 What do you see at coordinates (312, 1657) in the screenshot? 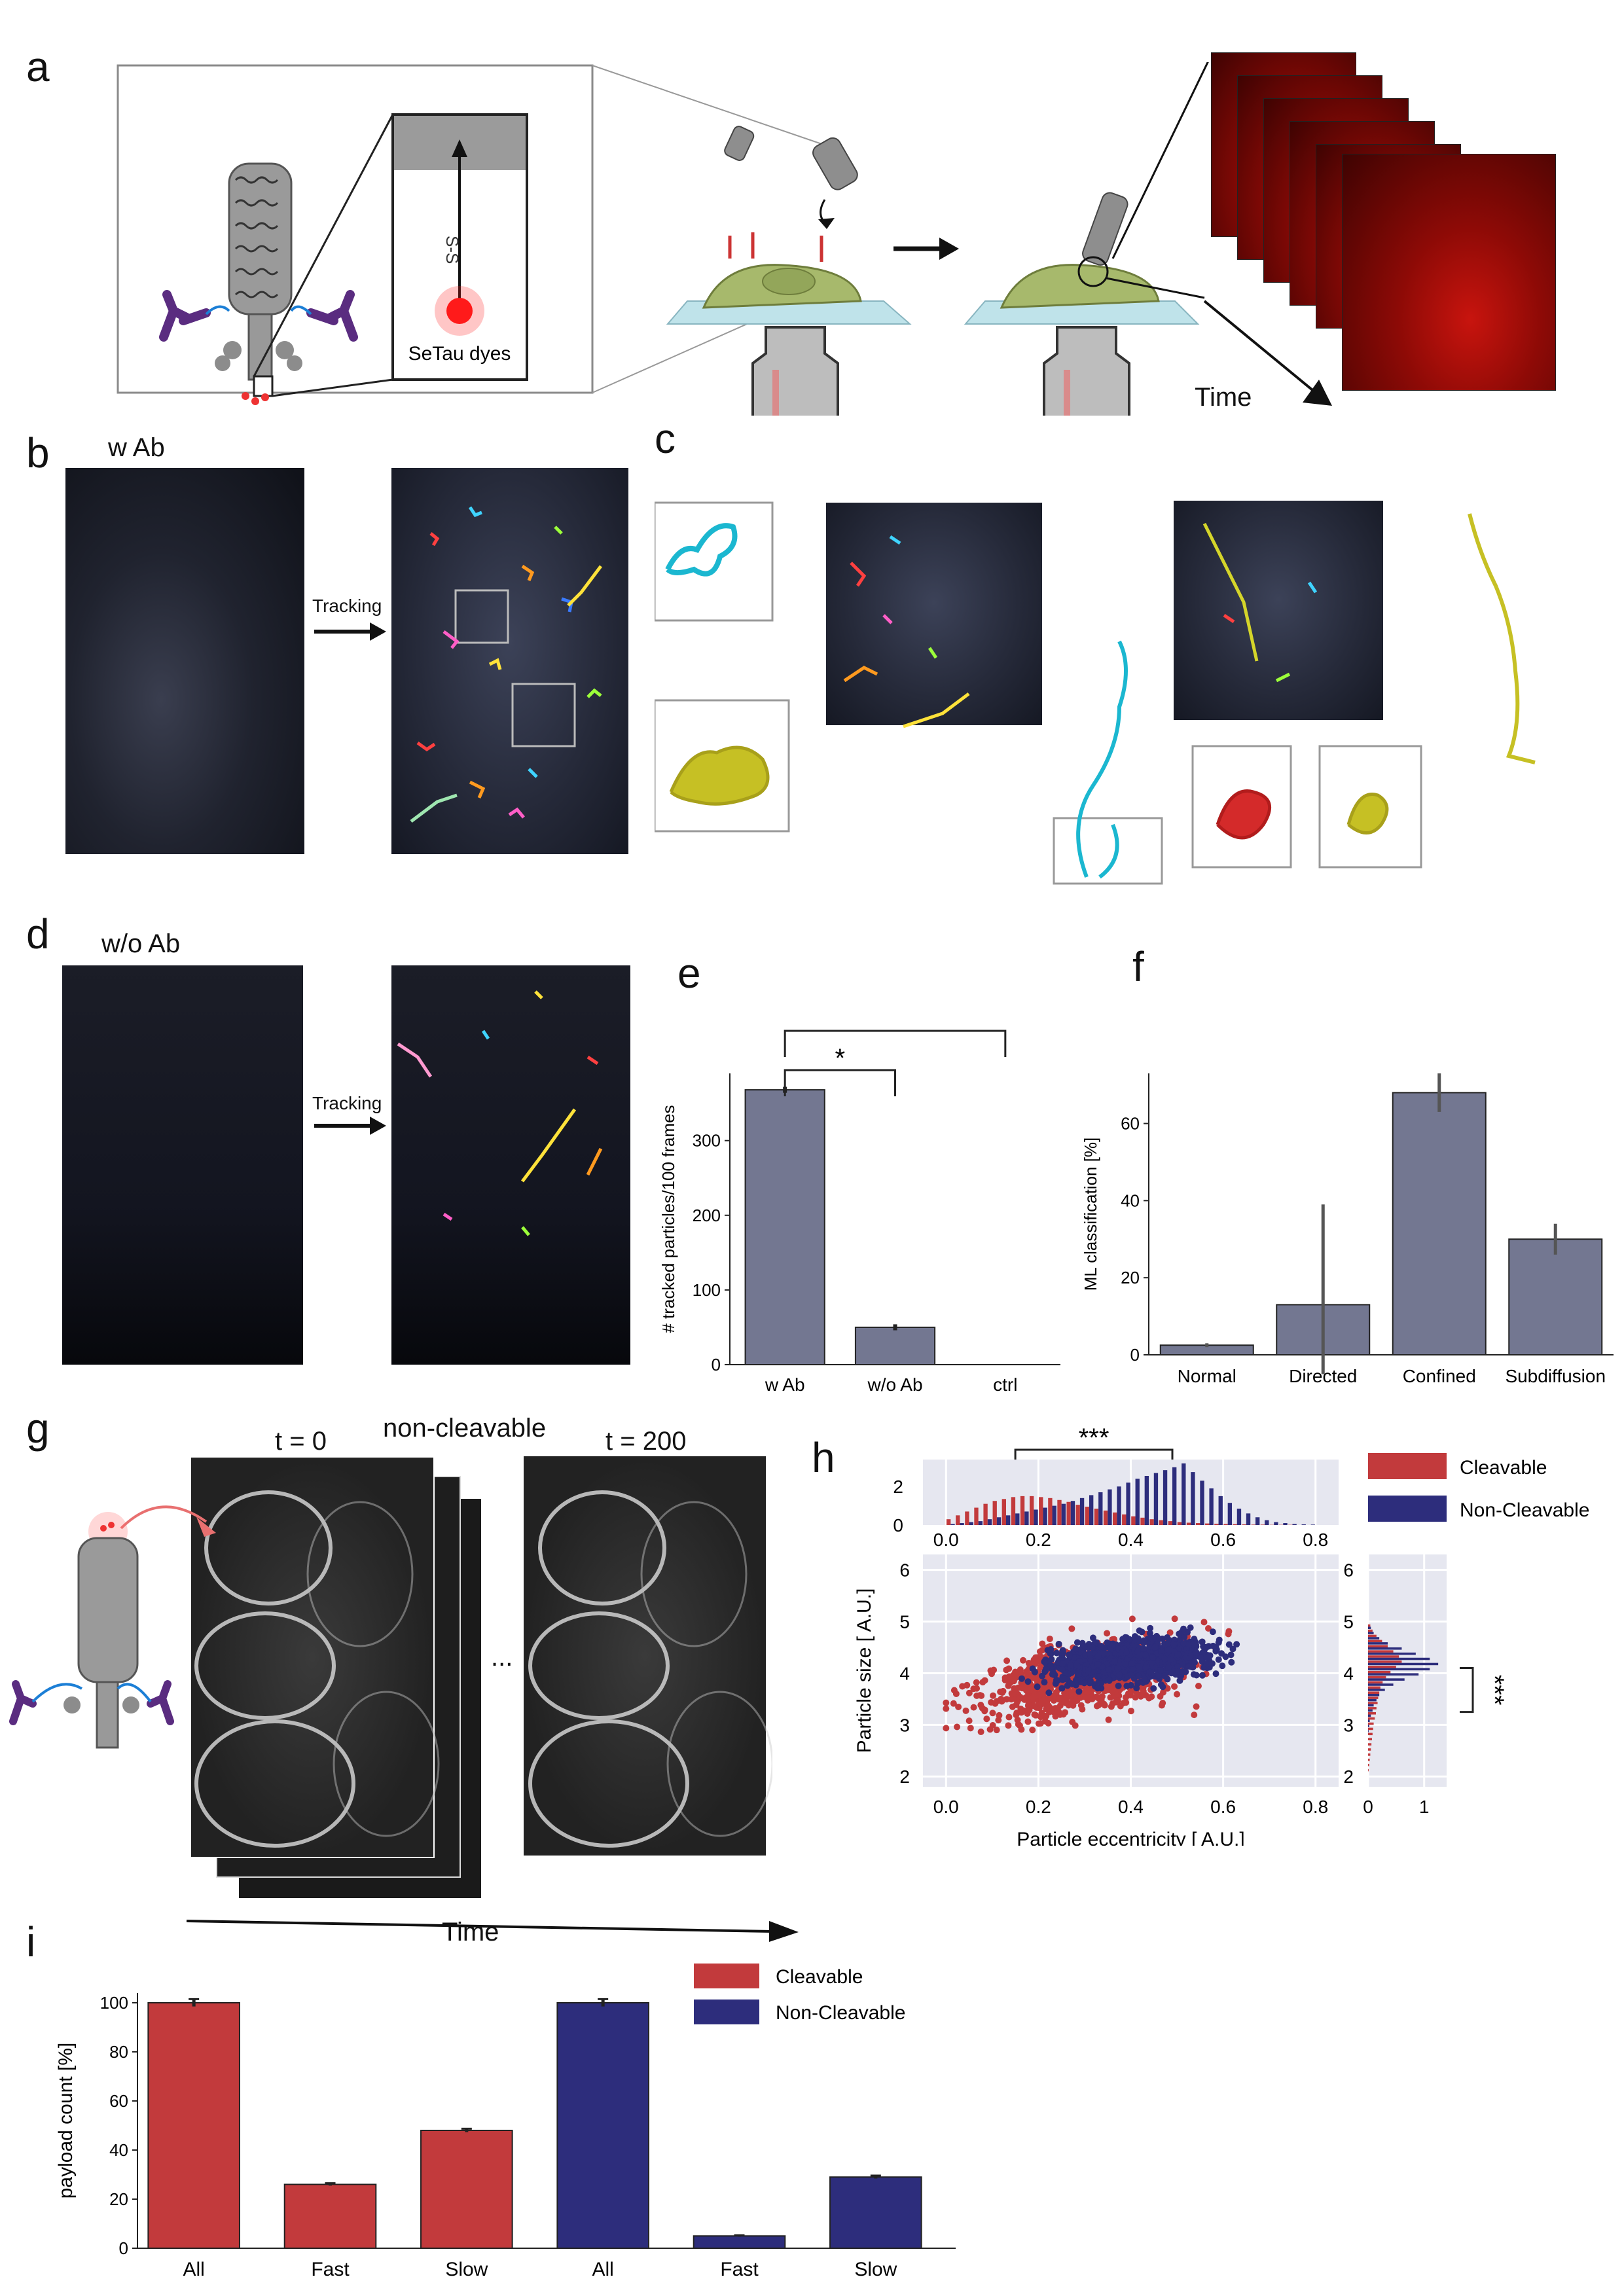
I see `cell-frame-t0` at bounding box center [312, 1657].